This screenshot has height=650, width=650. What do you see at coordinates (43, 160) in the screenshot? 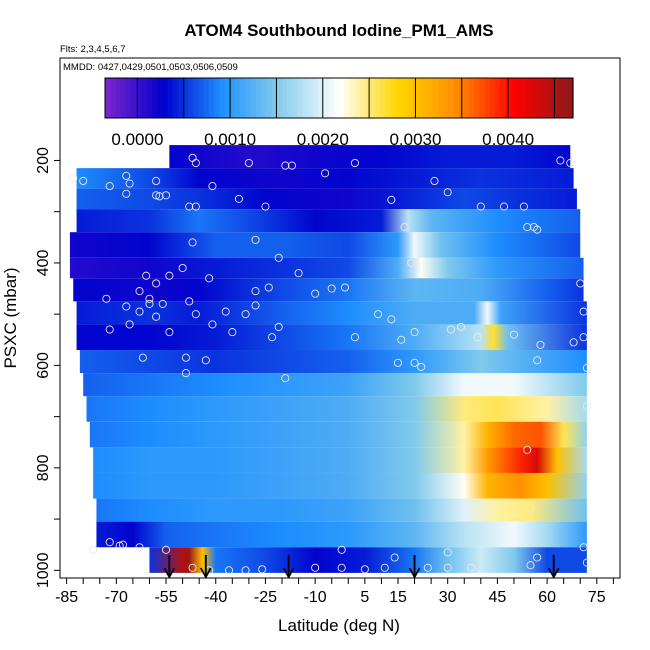
I see `y-tick-label: 200` at bounding box center [43, 160].